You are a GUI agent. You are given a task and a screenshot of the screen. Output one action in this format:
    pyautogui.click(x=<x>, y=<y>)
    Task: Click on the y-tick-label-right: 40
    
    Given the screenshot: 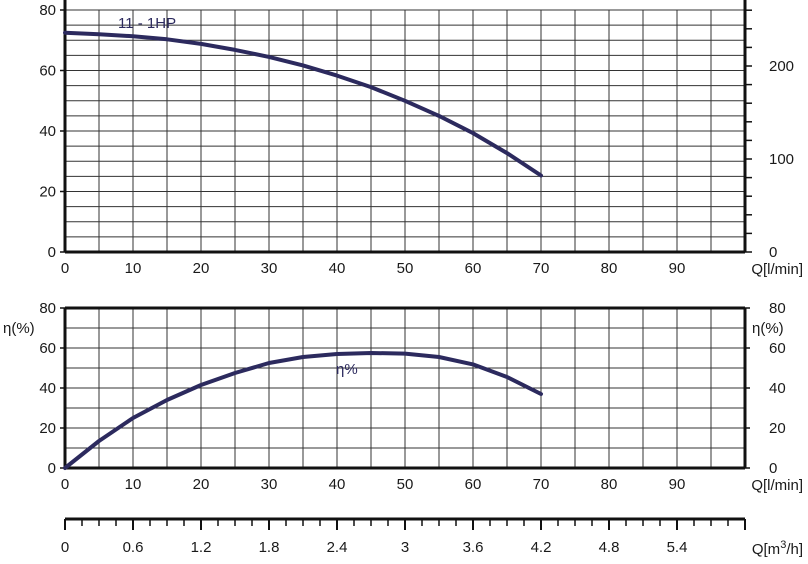 What is the action you would take?
    pyautogui.click(x=777, y=388)
    